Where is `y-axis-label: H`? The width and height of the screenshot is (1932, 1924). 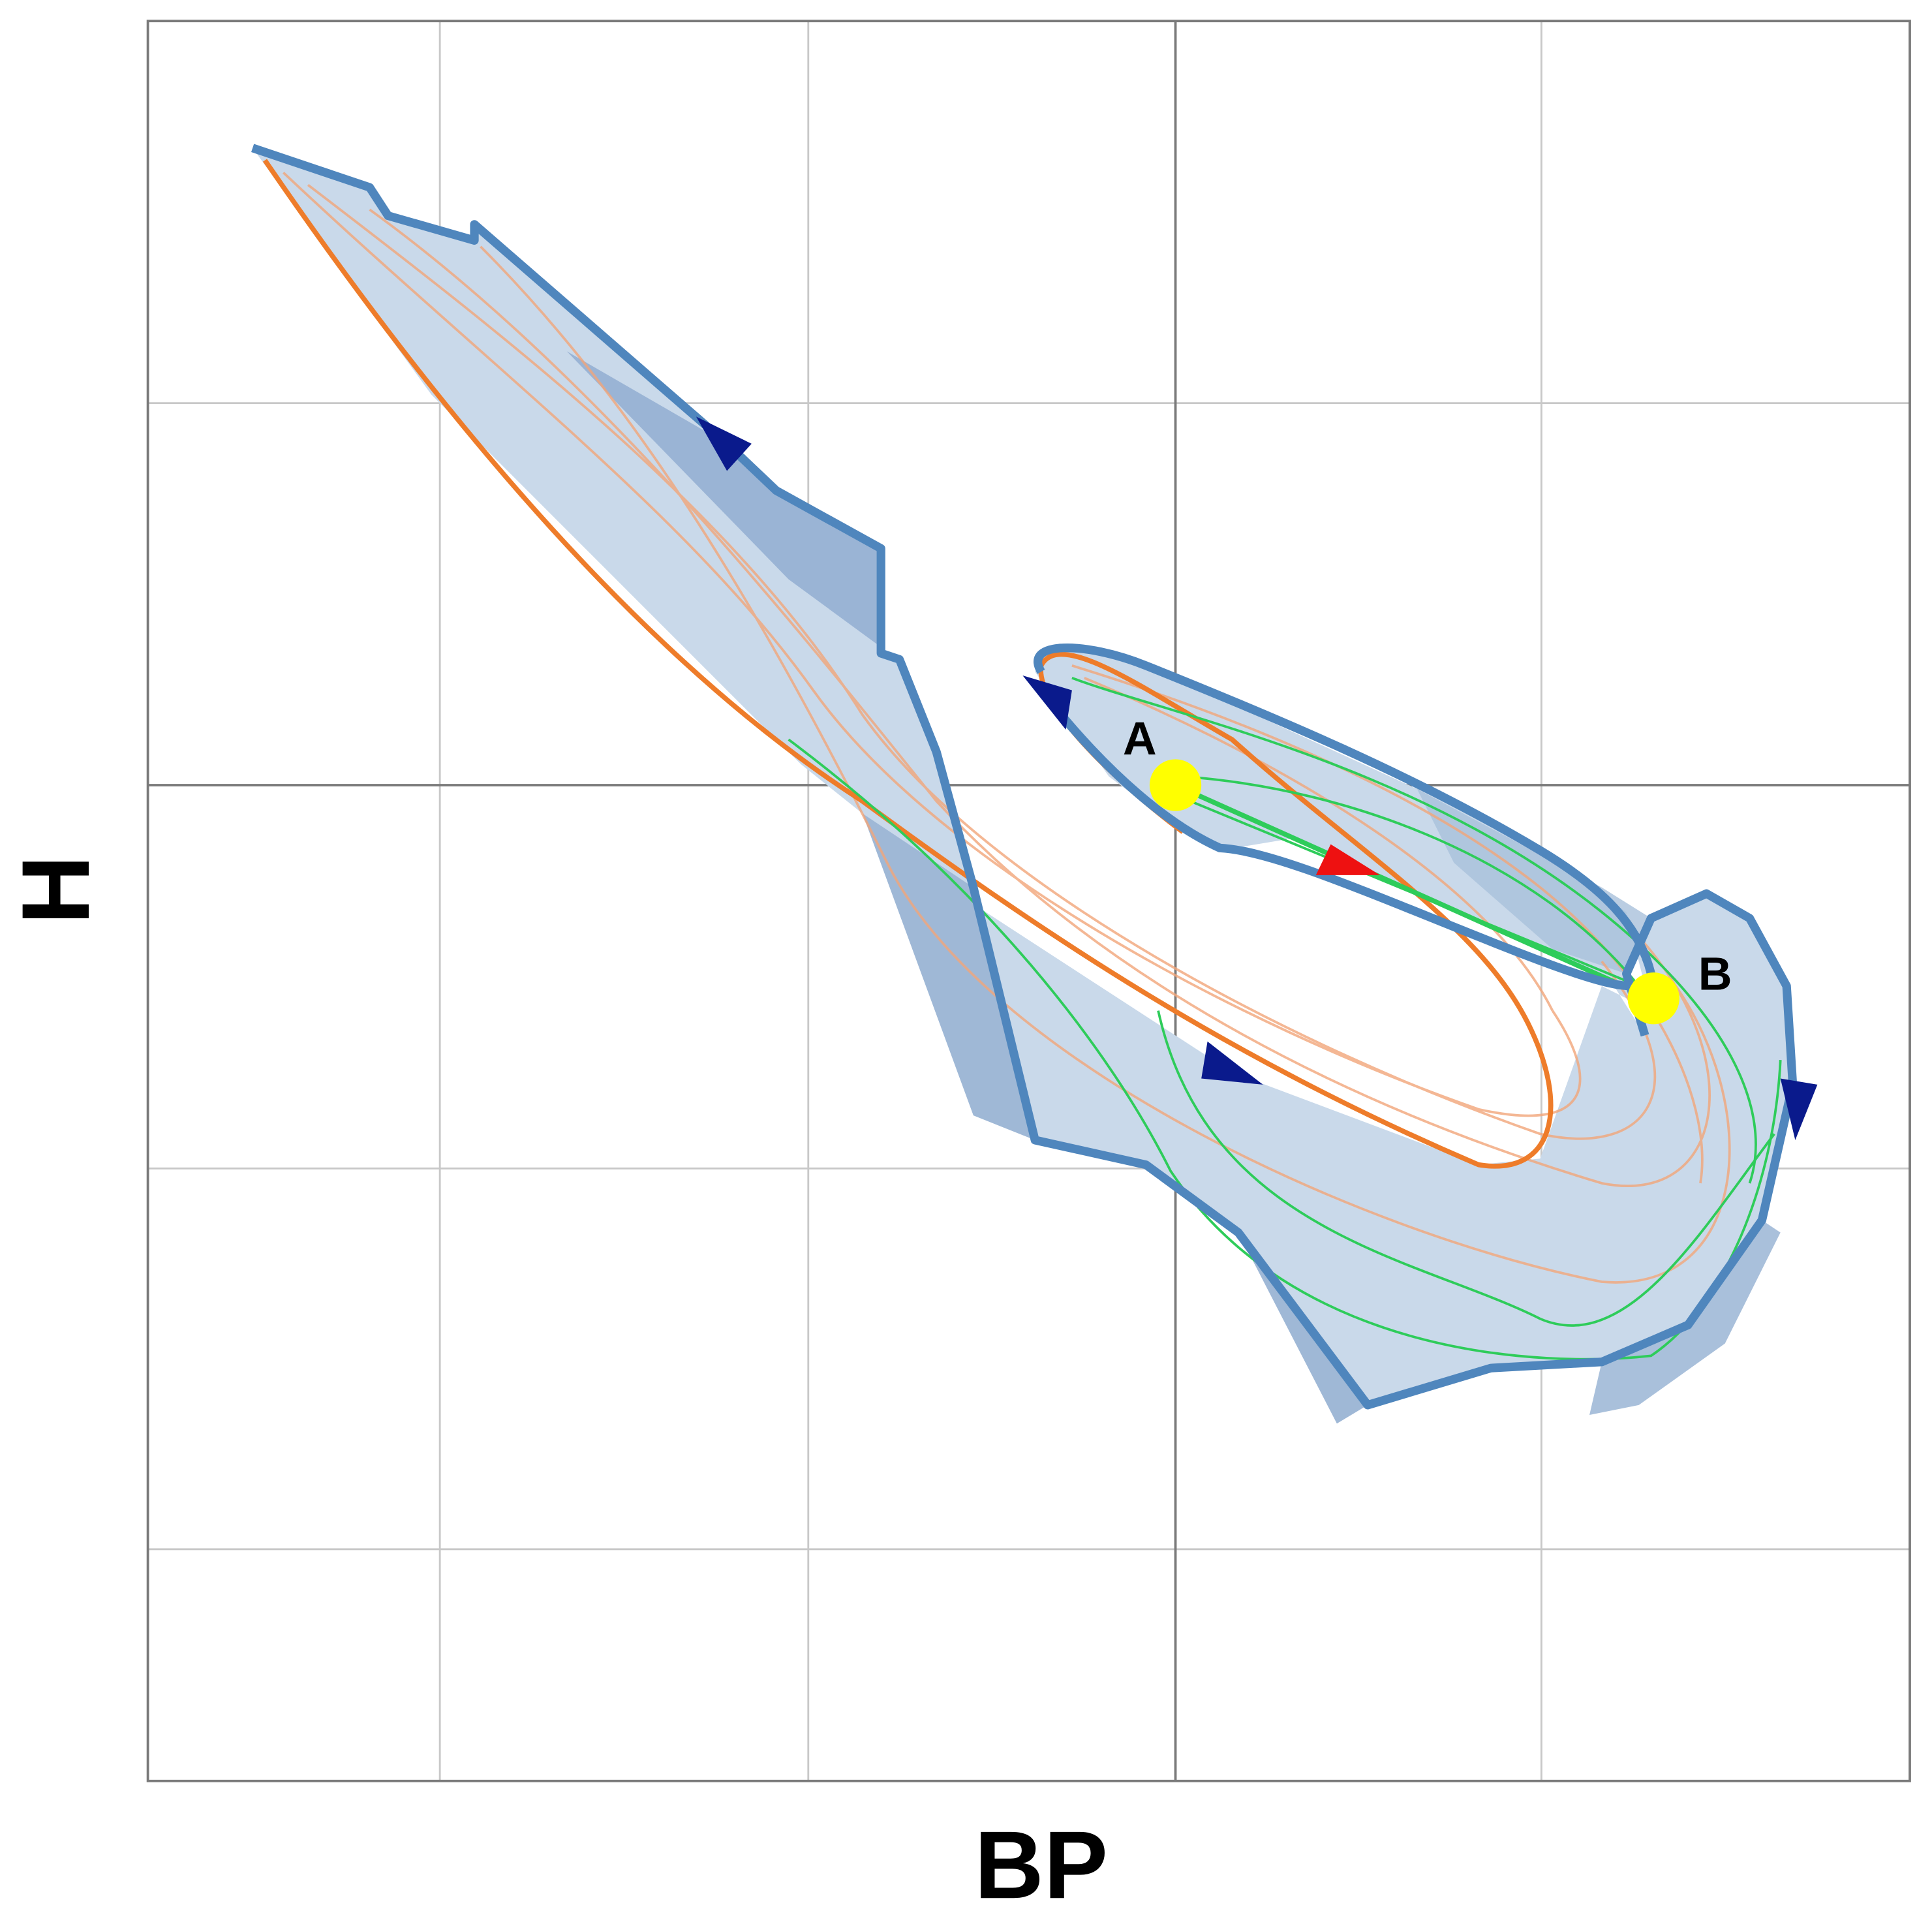 y-axis-label: H is located at coordinates (57, 890).